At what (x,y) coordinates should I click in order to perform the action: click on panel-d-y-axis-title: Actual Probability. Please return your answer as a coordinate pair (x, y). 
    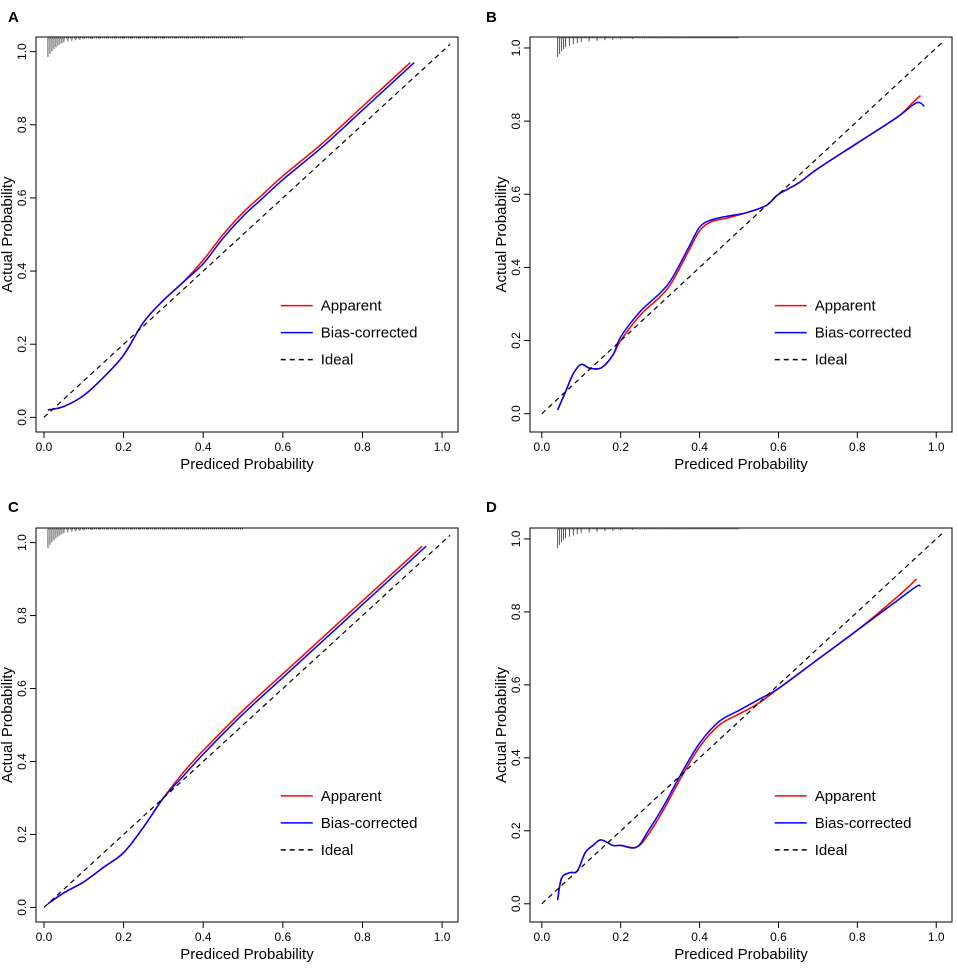
    Looking at the image, I should click on (501, 725).